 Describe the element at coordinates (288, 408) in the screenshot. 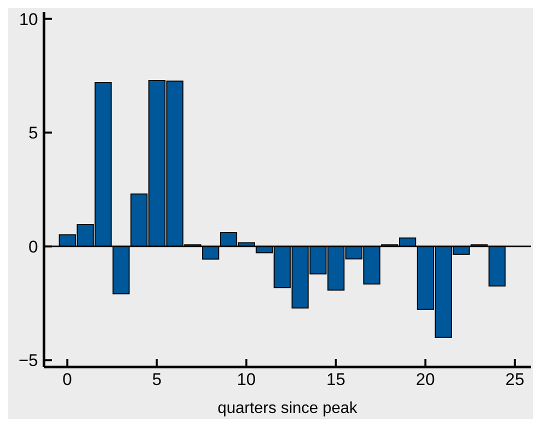

I see `x-axis-title: quarters since peak` at that location.